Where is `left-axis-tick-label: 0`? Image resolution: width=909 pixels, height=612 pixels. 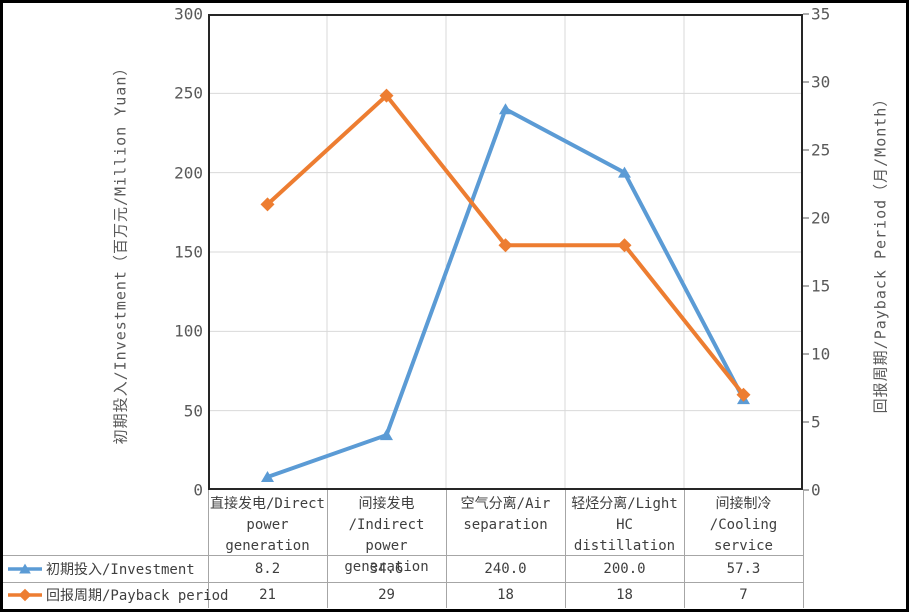 left-axis-tick-label: 0 is located at coordinates (198, 490).